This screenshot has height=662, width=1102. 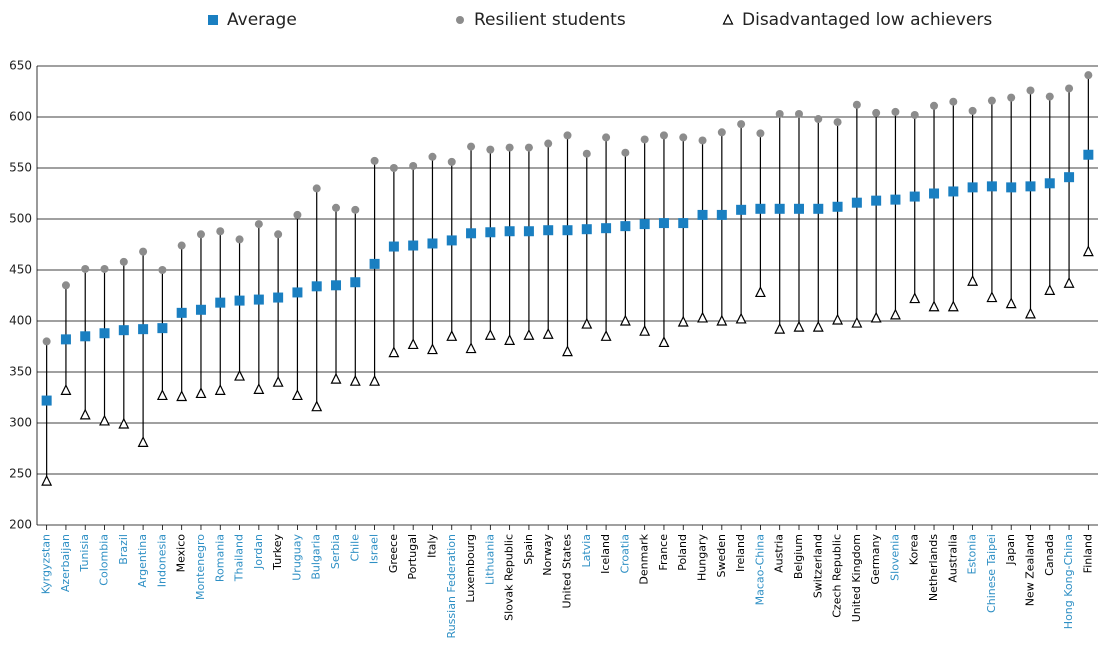 I want to click on x-tick-label: Canada, so click(x=1049, y=555).